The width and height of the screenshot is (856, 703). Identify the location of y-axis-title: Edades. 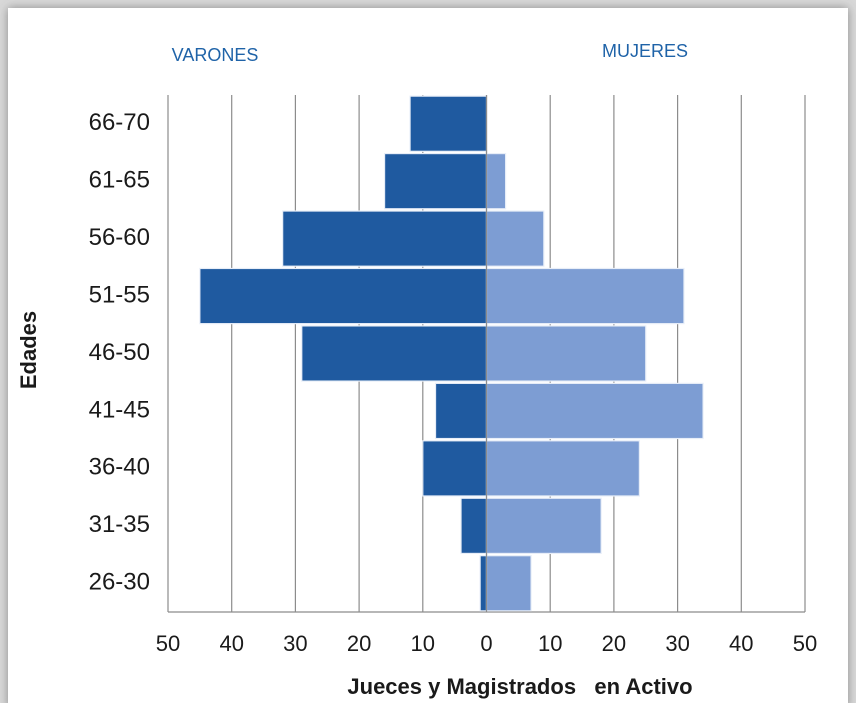
(28, 350).